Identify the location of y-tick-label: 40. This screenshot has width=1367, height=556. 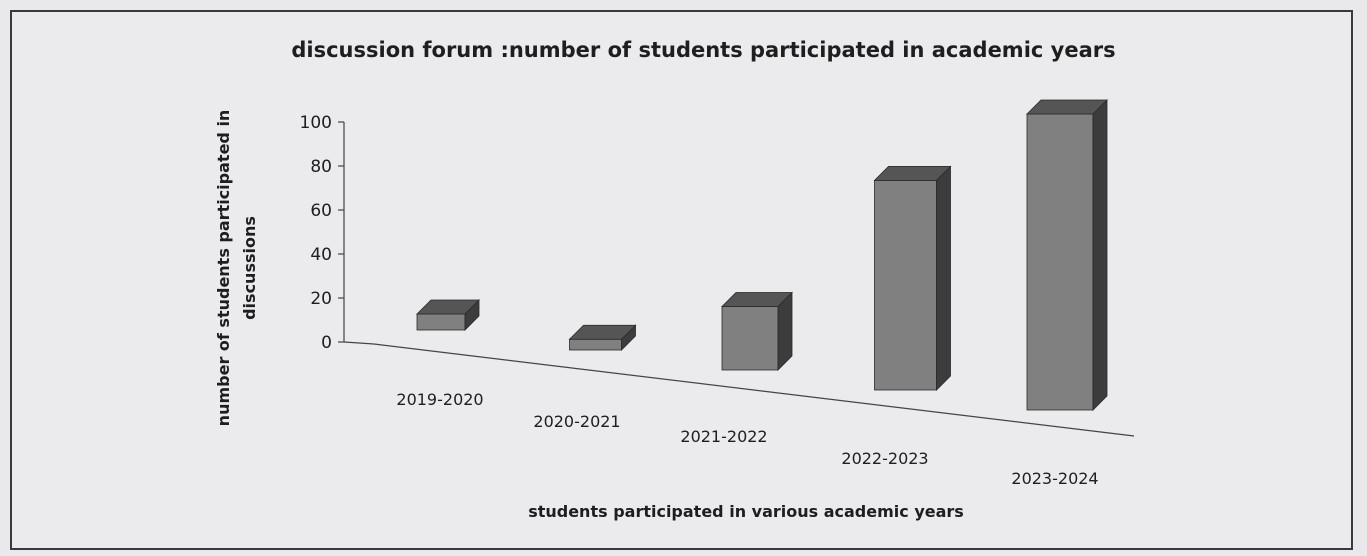
(321, 255).